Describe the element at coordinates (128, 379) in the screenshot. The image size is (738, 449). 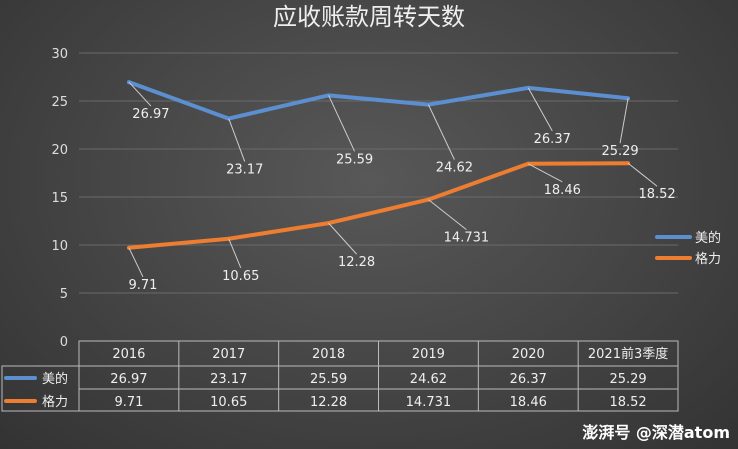
I see `table-cell: 26.97` at that location.